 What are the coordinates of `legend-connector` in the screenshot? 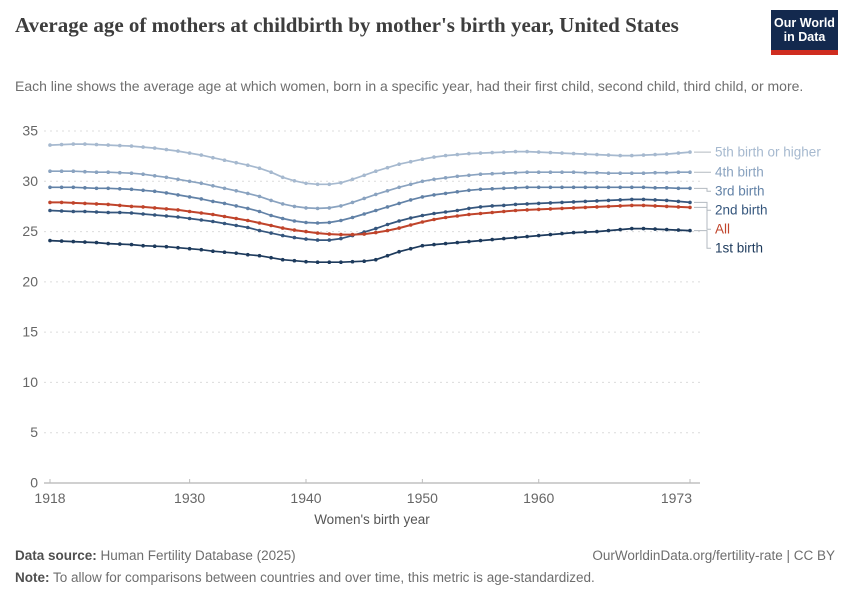 It's located at (702, 239).